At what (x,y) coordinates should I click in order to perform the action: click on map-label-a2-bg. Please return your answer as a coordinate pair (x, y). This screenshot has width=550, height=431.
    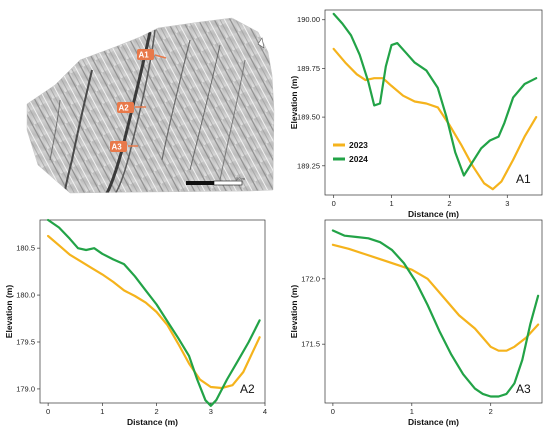
    Looking at the image, I should click on (125, 107).